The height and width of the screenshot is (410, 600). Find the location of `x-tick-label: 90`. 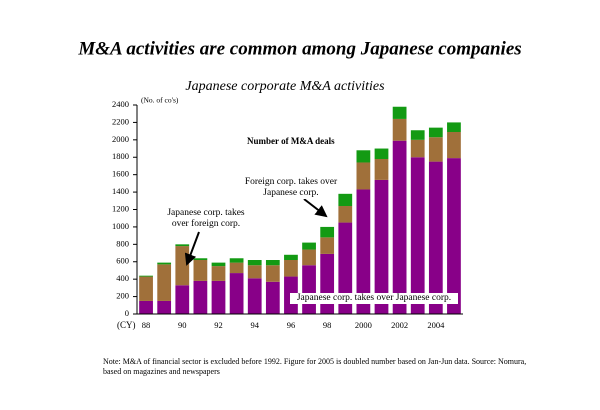

x-tick-label: 90 is located at coordinates (182, 325).